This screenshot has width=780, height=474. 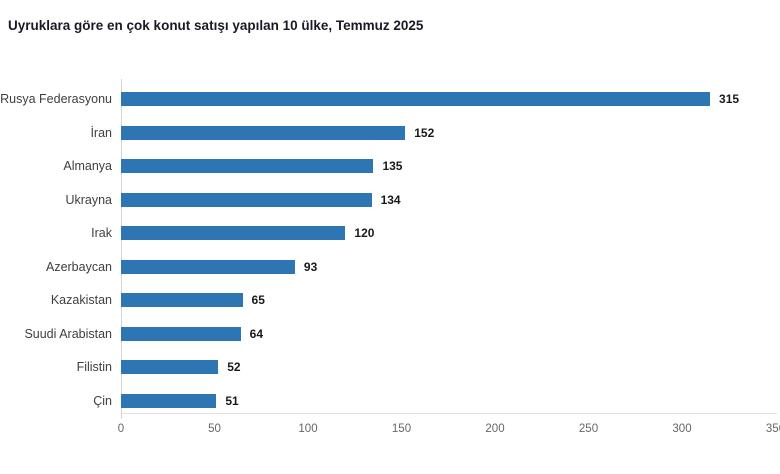 What do you see at coordinates (392, 166) in the screenshot?
I see `value-label: 135` at bounding box center [392, 166].